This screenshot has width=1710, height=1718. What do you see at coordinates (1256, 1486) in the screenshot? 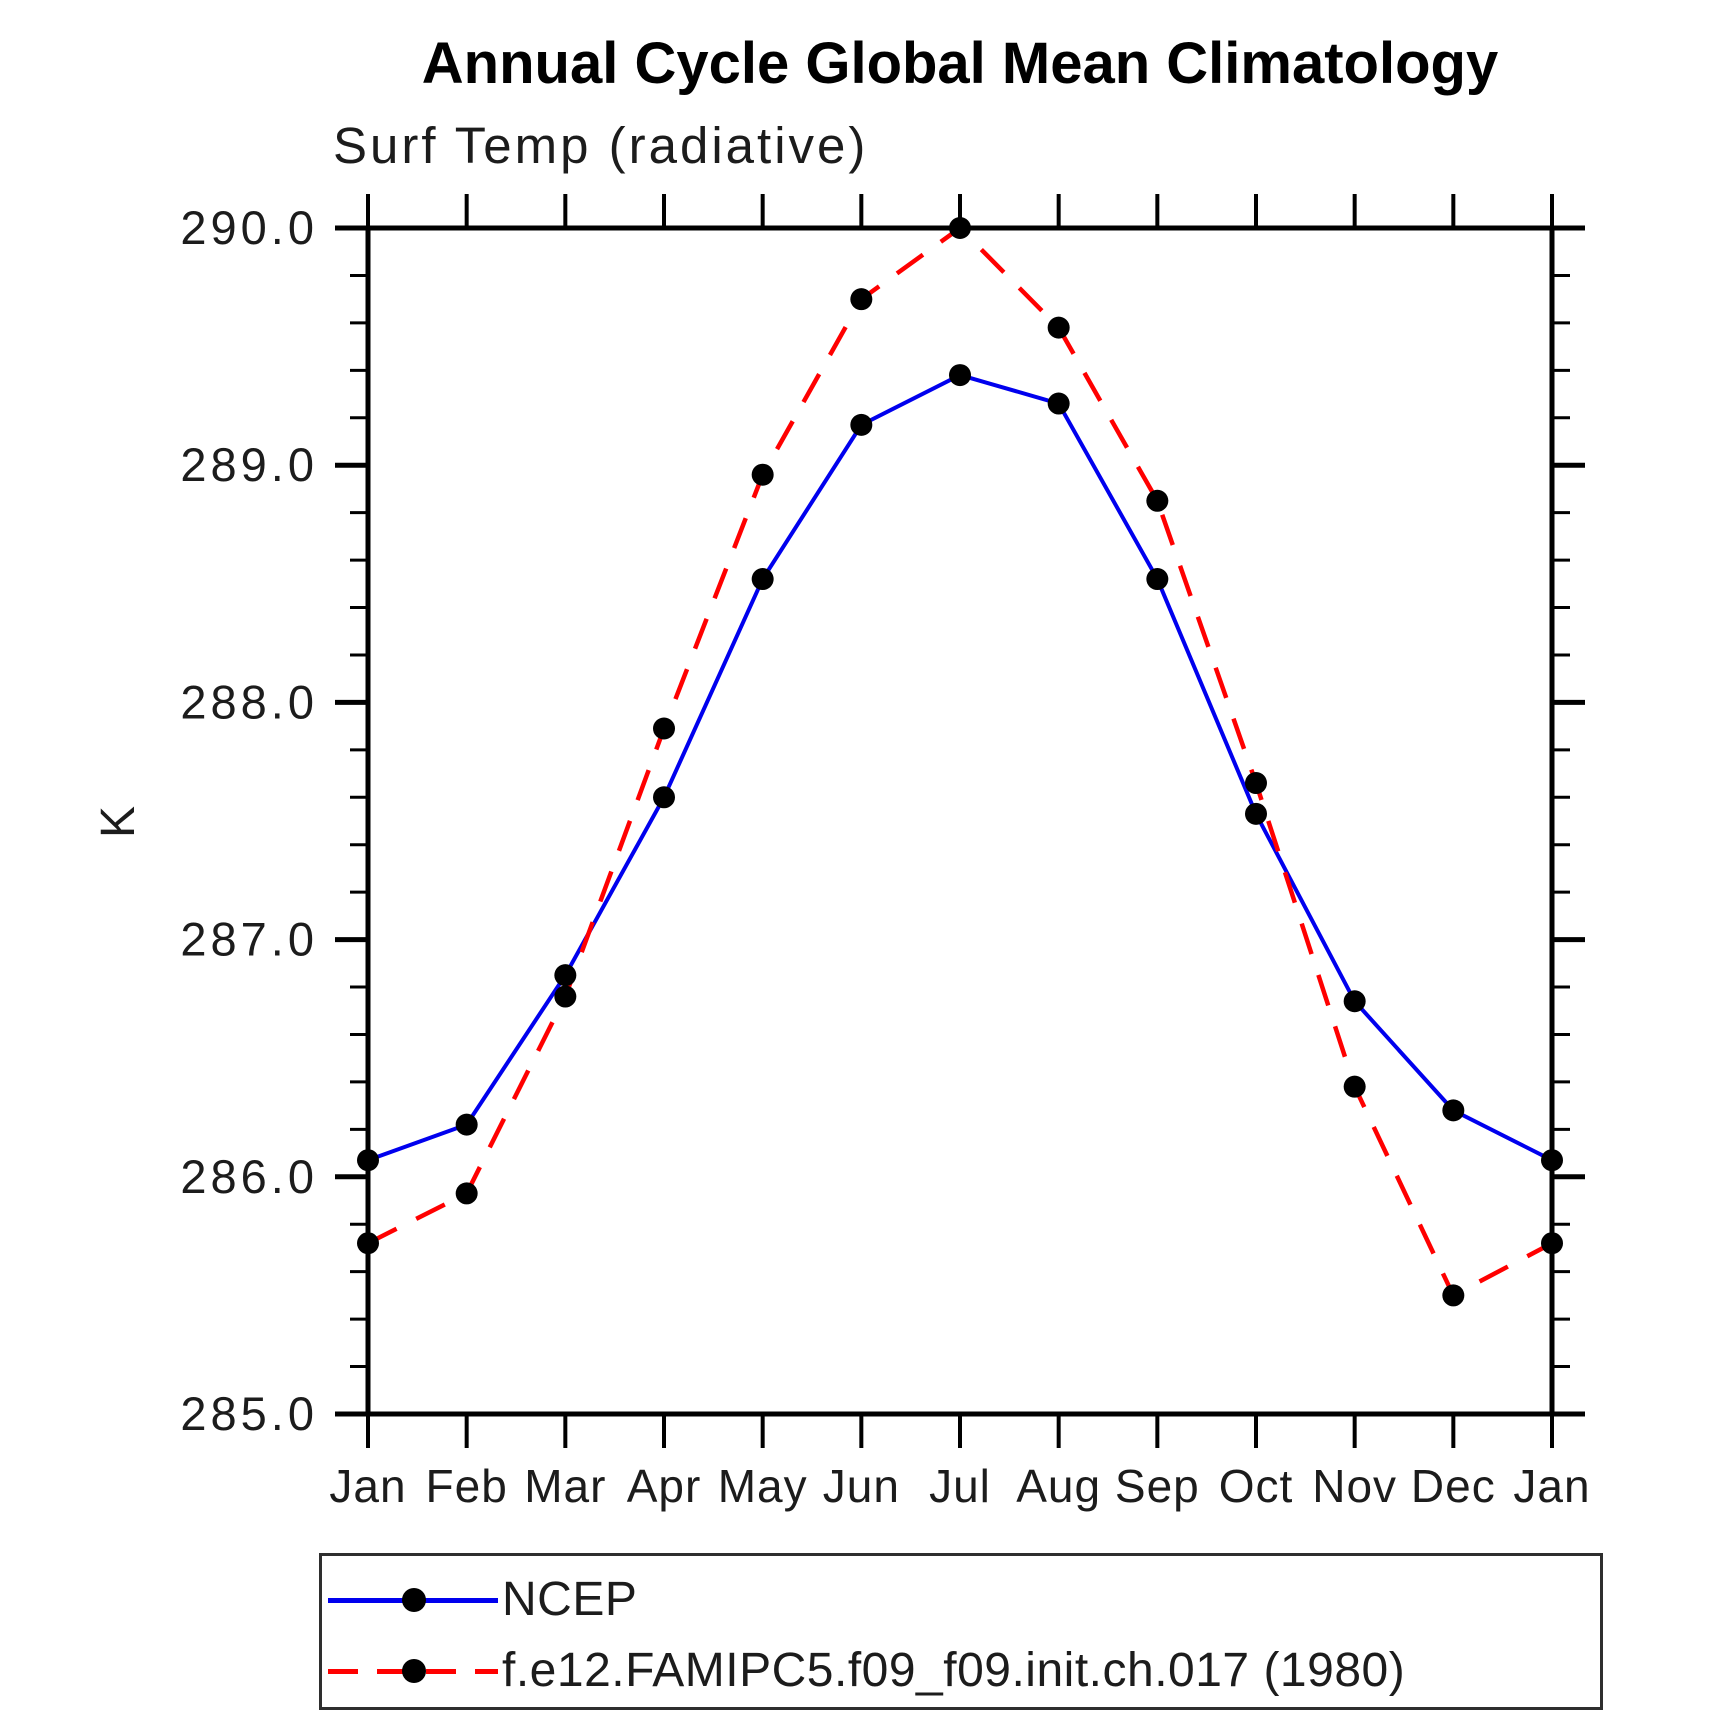
I see `x-tick-label: Oct` at bounding box center [1256, 1486].